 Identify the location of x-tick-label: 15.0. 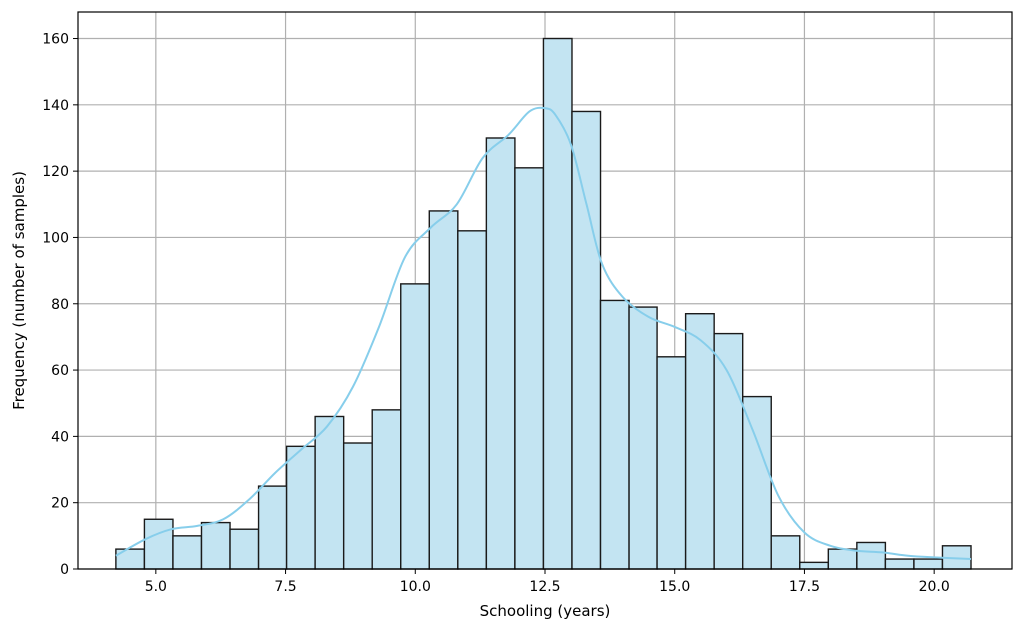
(674, 587).